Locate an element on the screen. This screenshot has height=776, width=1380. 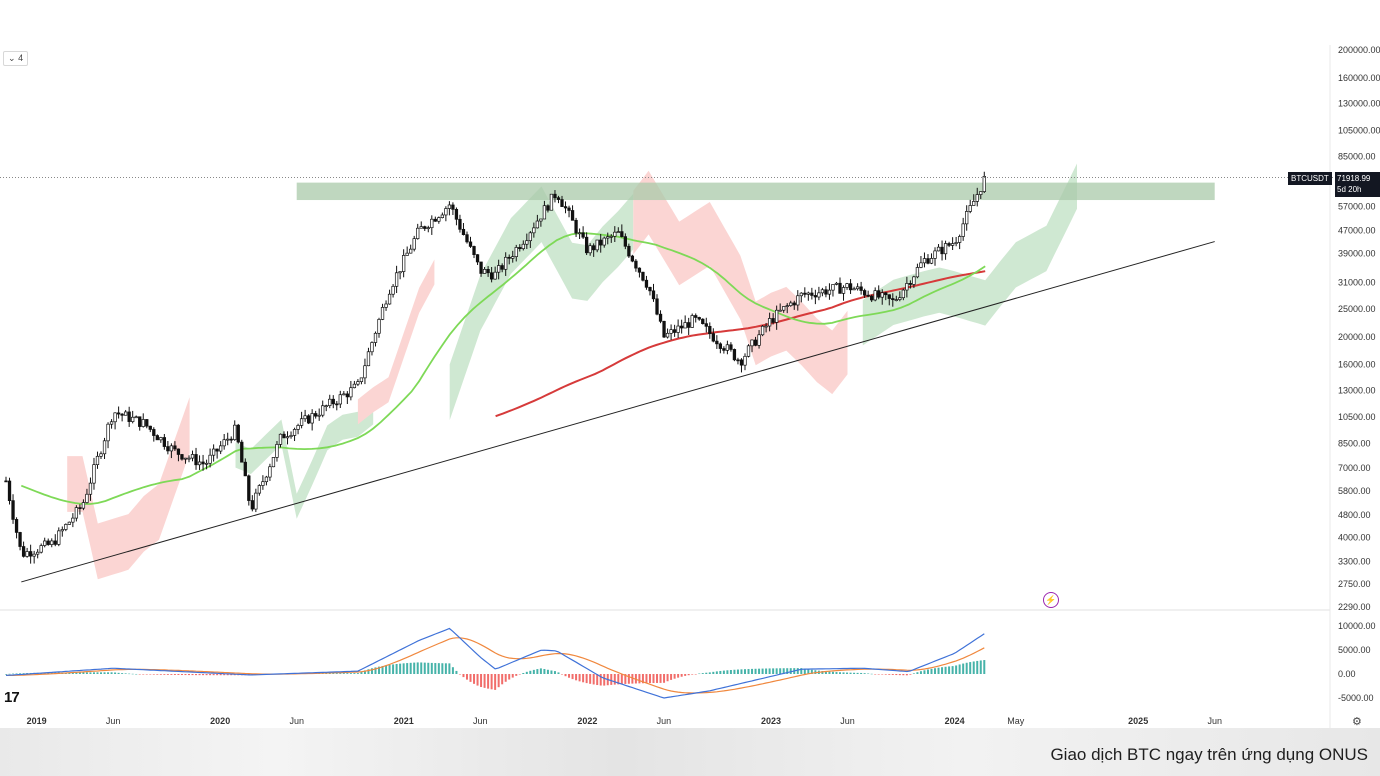
time-tick-label: 2021 is located at coordinates (404, 721).